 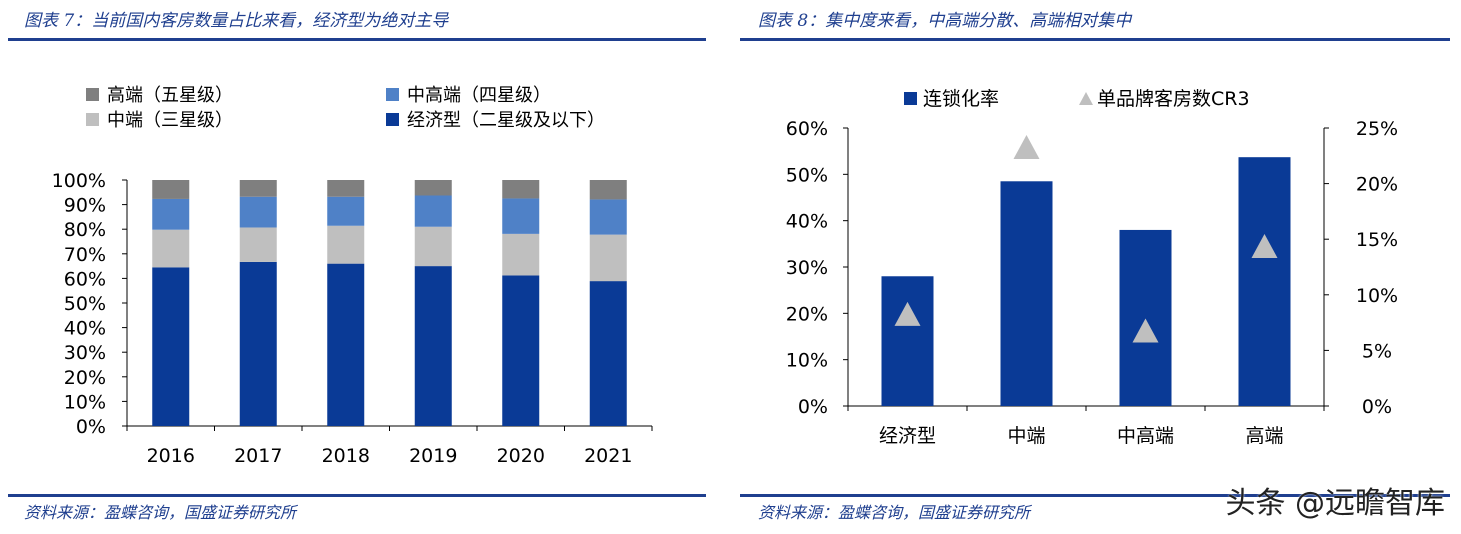 I want to click on y-tick-label-left: 20%, so click(x=807, y=314).